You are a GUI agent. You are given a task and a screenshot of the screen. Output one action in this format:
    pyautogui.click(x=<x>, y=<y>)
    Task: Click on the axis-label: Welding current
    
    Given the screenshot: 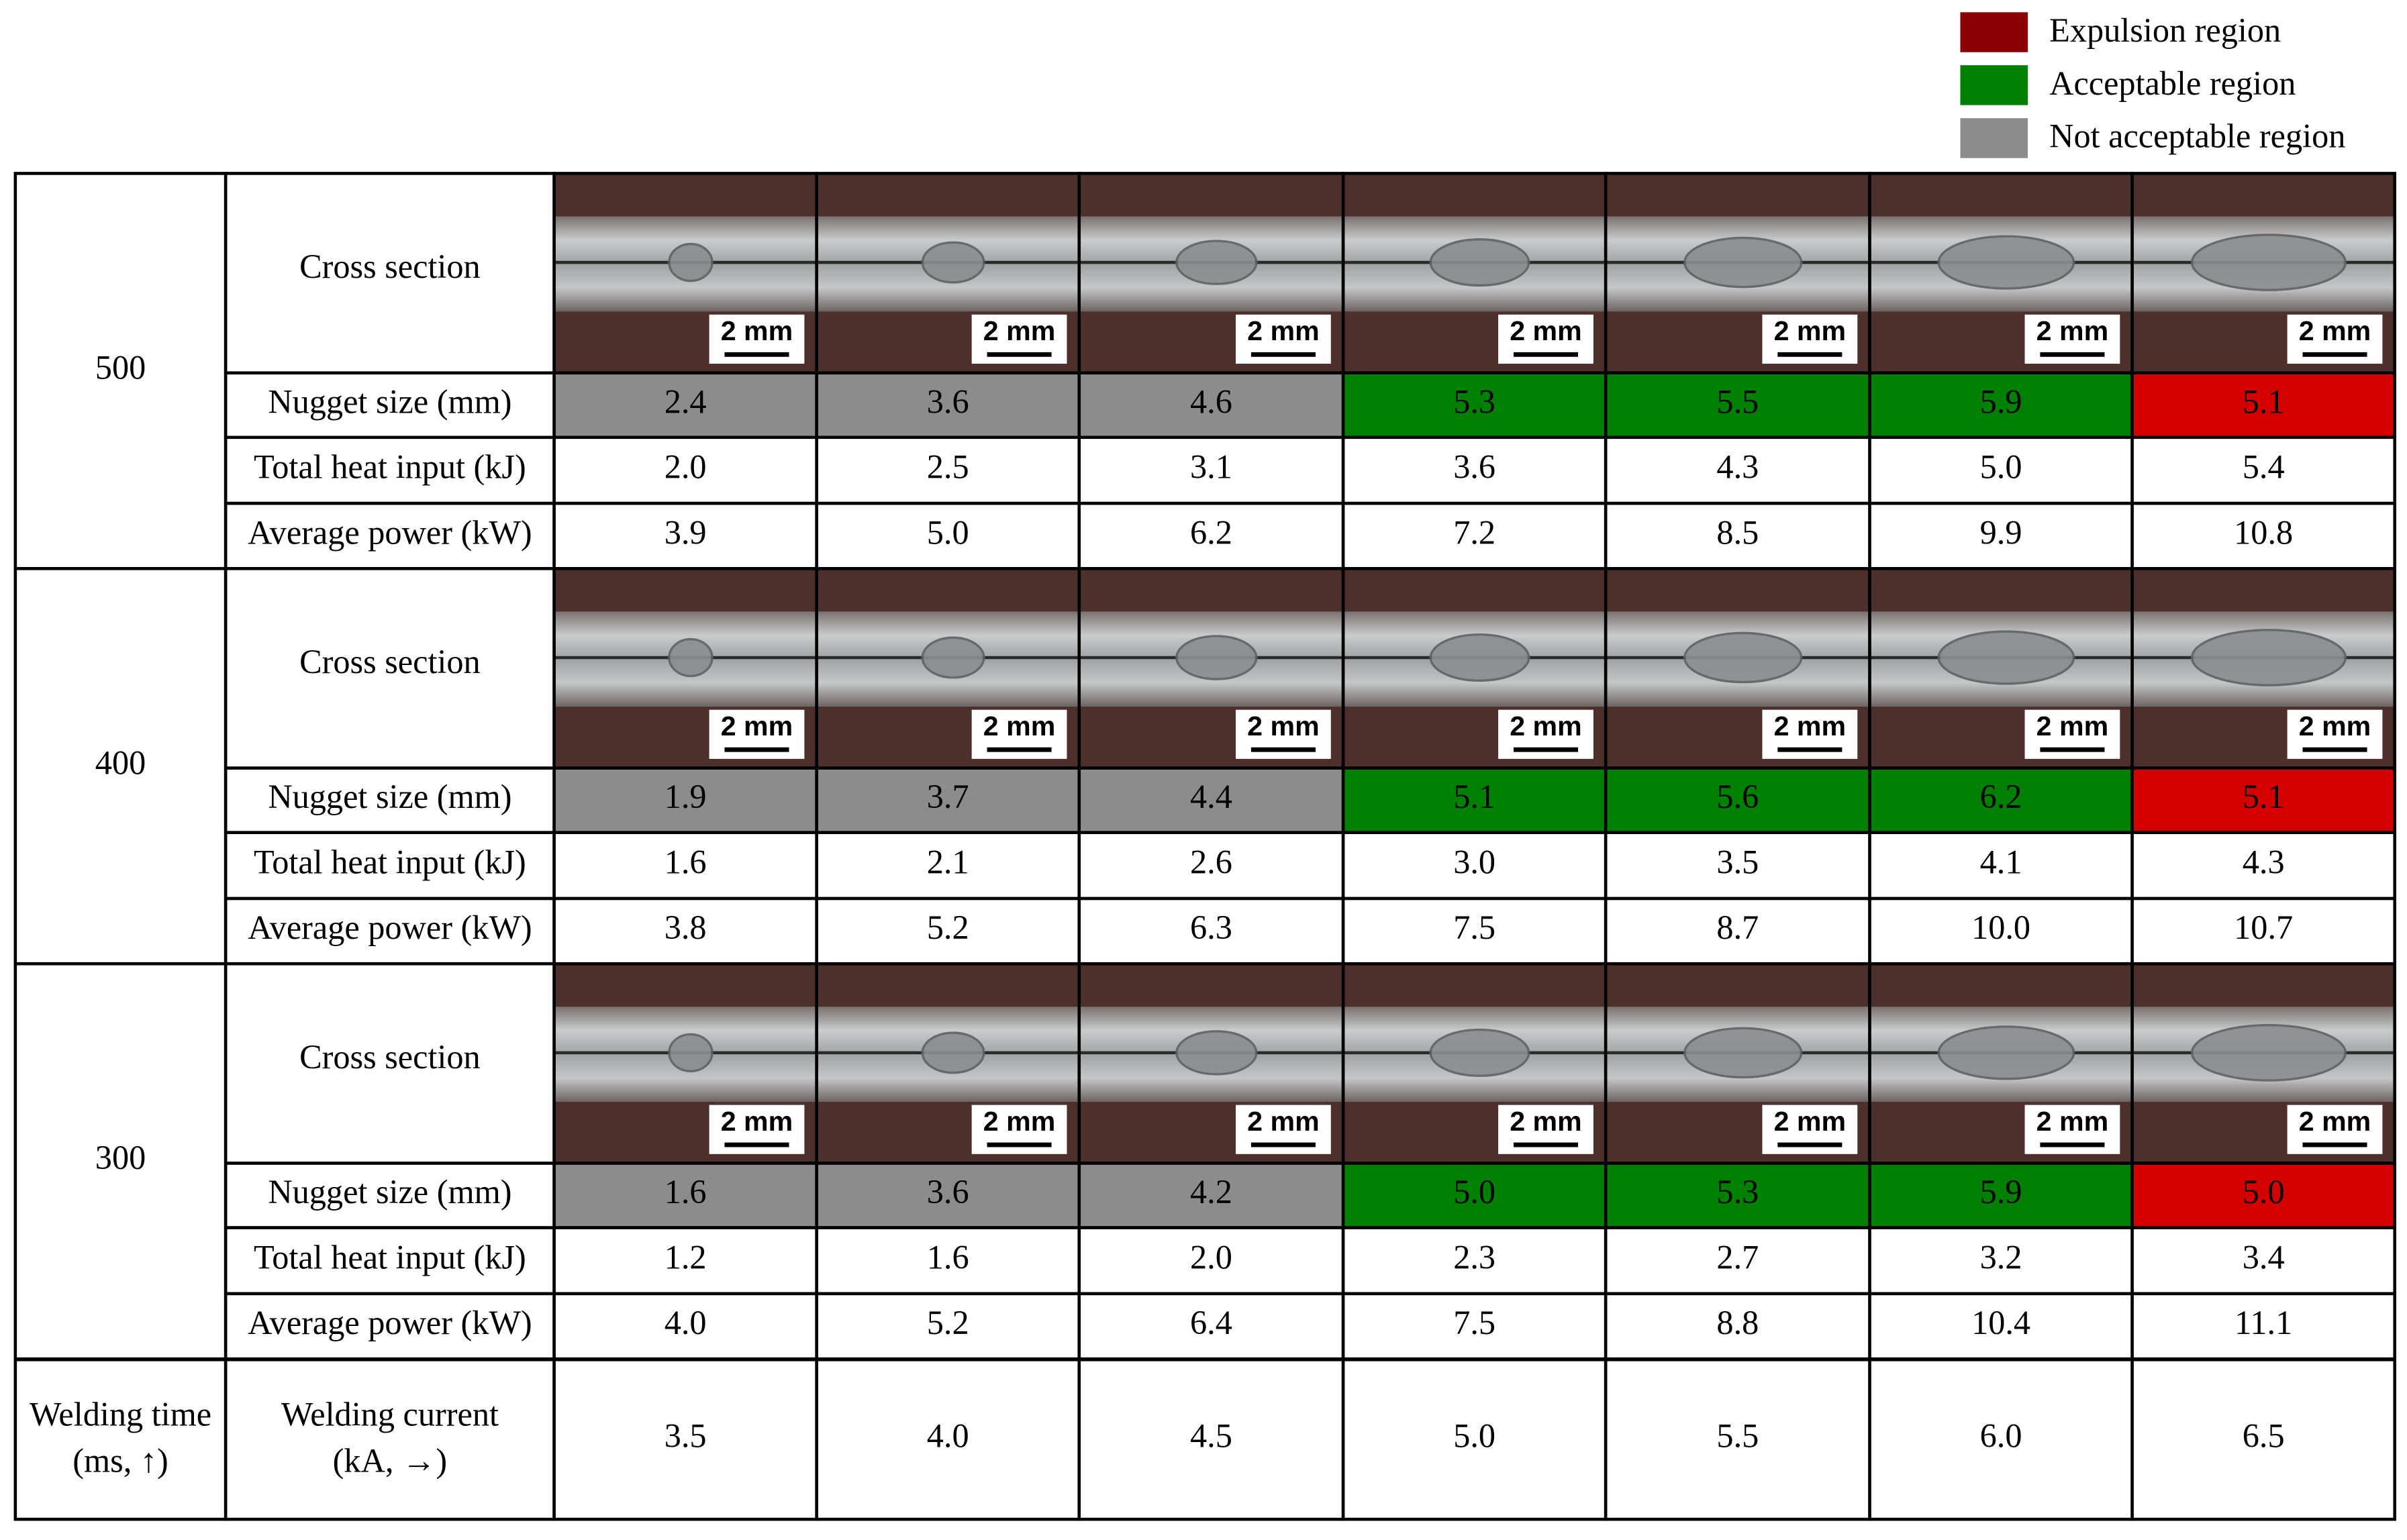 What is the action you would take?
    pyautogui.click(x=390, y=1414)
    